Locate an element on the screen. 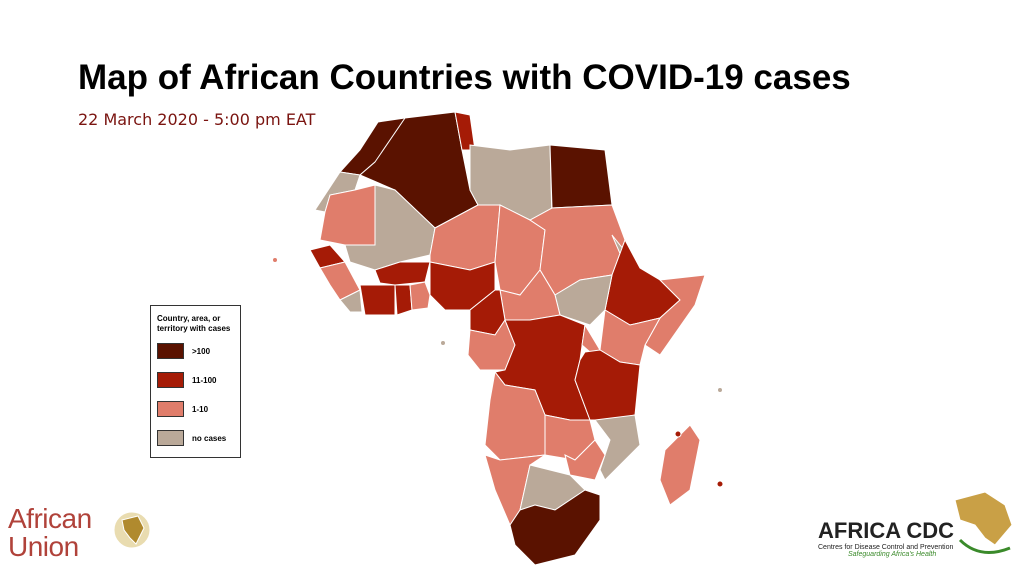 The height and width of the screenshot is (576, 1024). logo-tagline: Safeguarding Africa's Health is located at coordinates (892, 554).